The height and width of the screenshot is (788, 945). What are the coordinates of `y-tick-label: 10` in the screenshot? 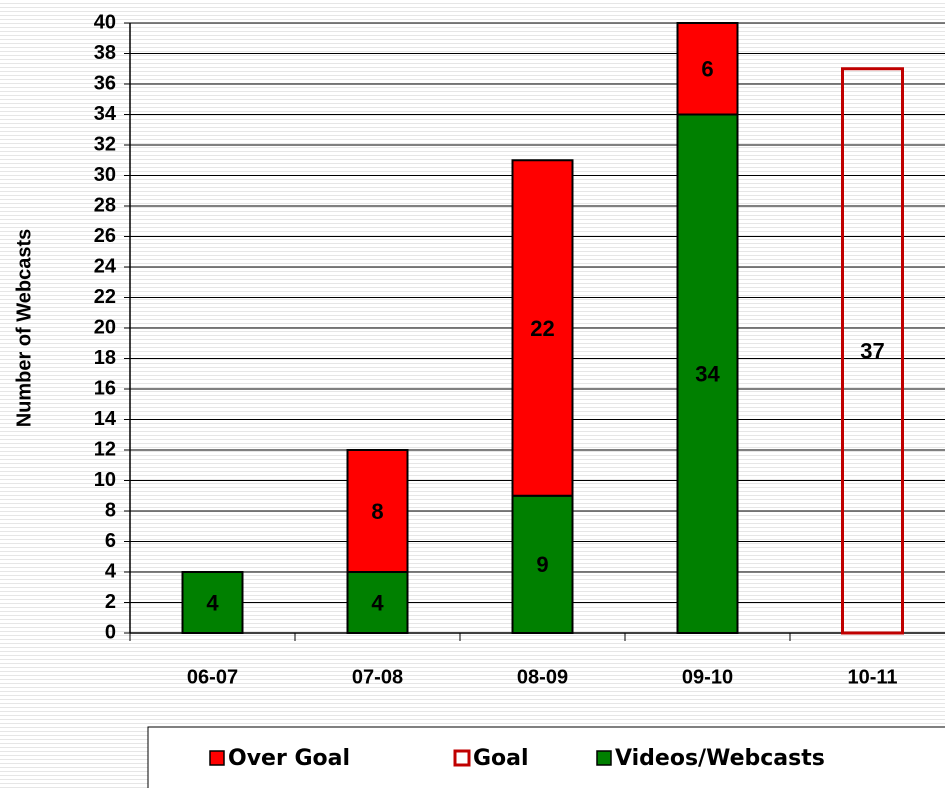 It's located at (105, 480).